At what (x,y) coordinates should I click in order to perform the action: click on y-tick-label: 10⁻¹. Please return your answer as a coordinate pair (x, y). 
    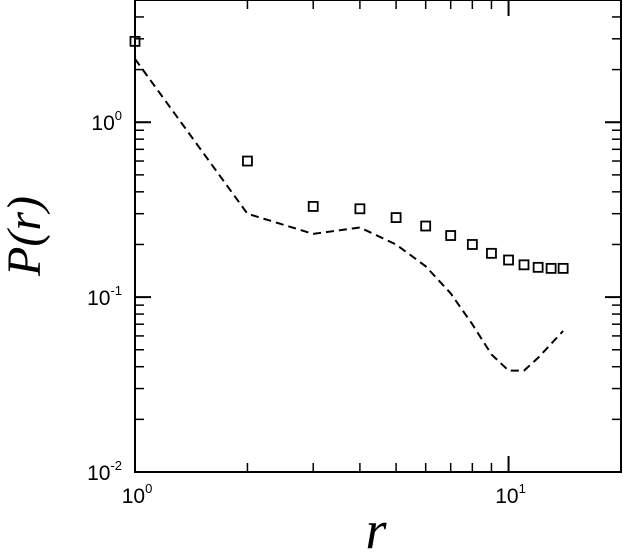
    Looking at the image, I should click on (104, 296).